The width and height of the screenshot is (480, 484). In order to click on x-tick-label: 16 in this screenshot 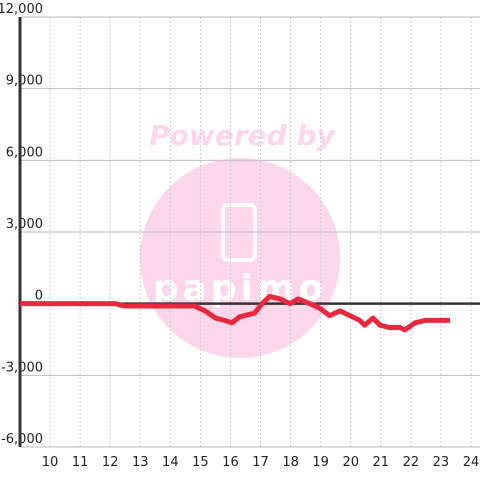, I will do `click(230, 462)`.